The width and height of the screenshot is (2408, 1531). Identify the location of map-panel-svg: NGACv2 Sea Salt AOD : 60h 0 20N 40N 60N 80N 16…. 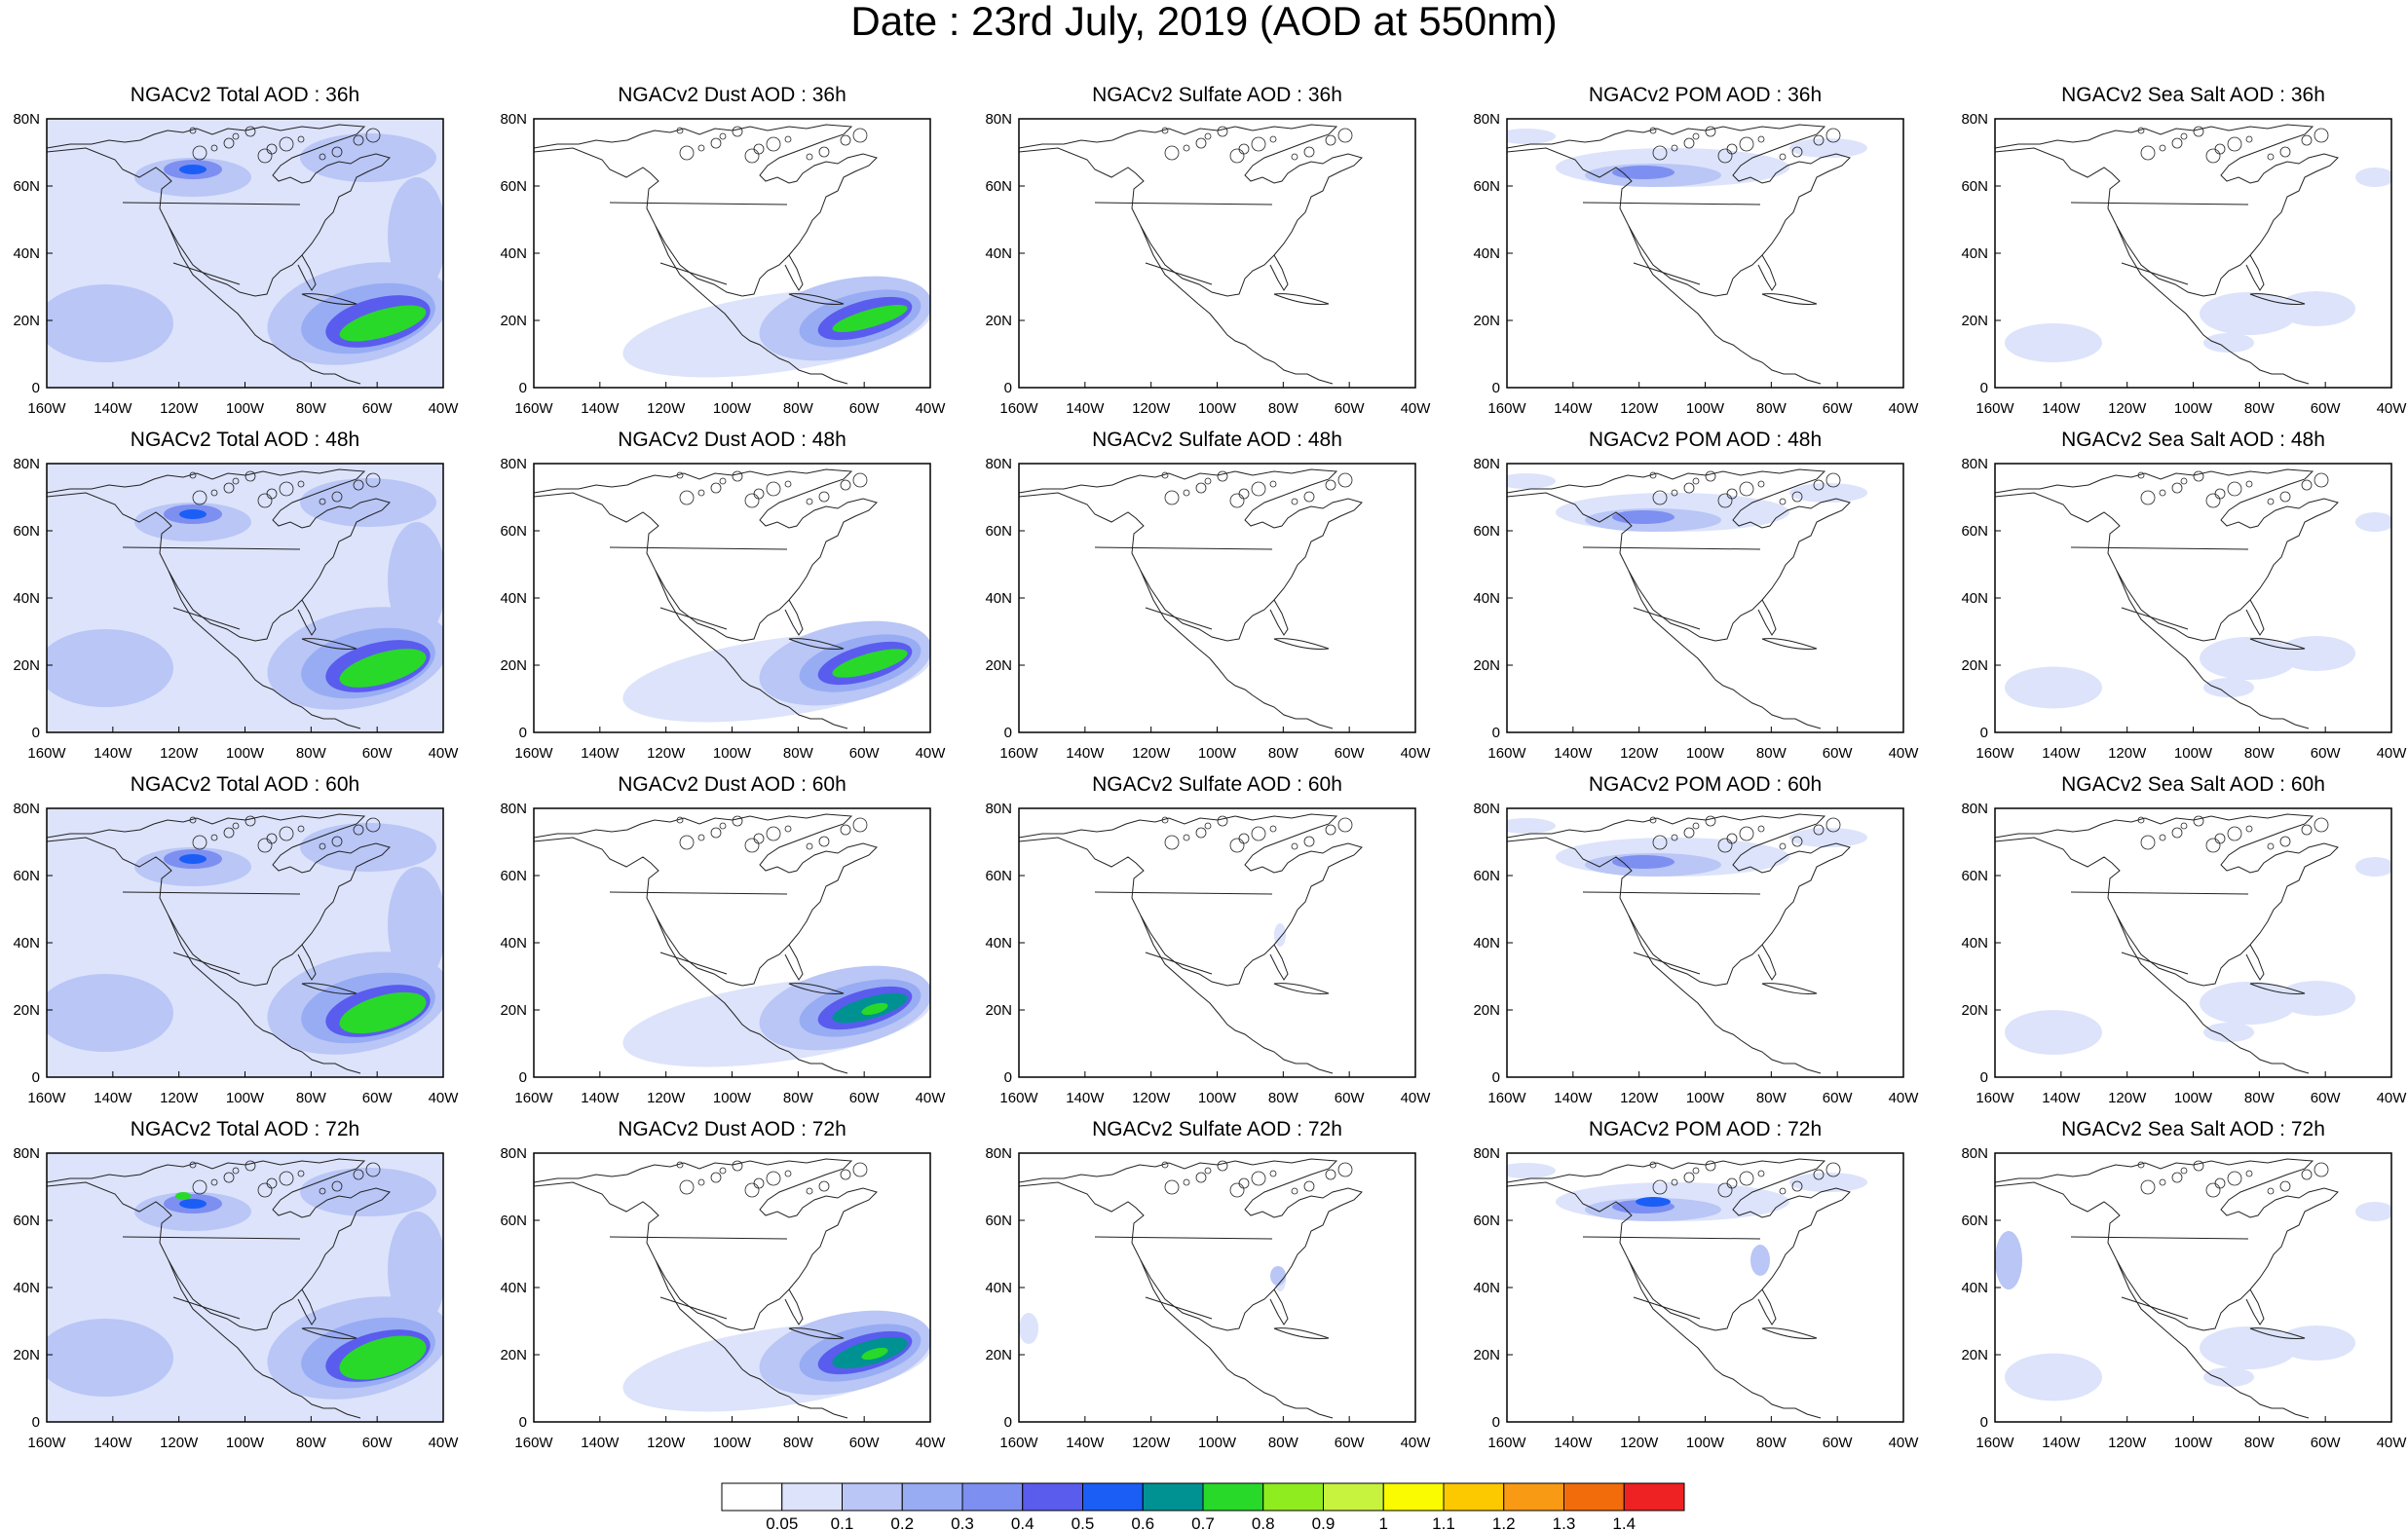
(2184, 939).